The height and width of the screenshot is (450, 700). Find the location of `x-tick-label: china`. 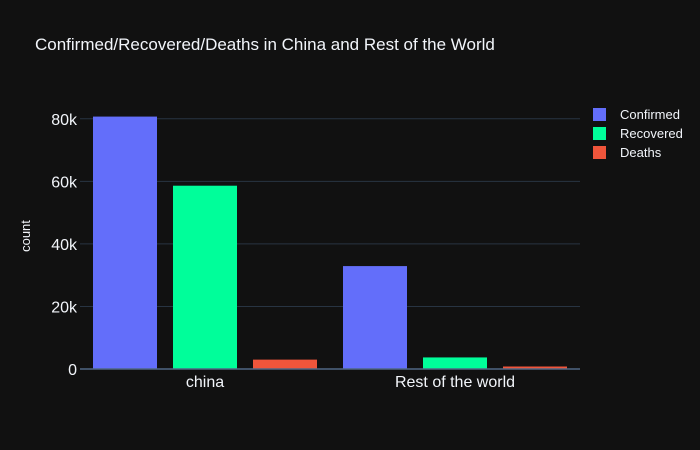

x-tick-label: china is located at coordinates (205, 382).